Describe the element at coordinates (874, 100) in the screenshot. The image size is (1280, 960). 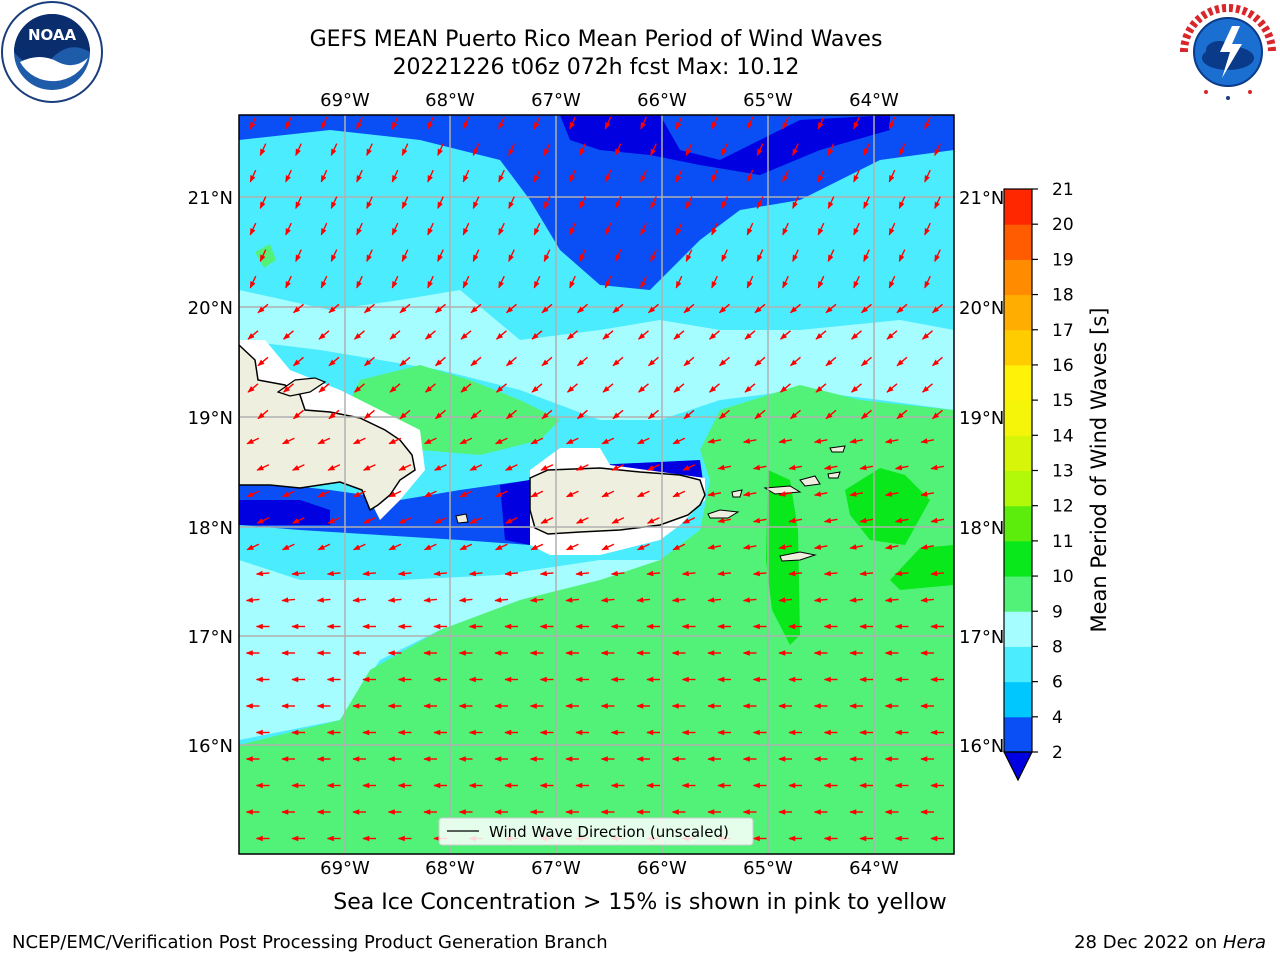
I see `lon-label-top: 64°W` at that location.